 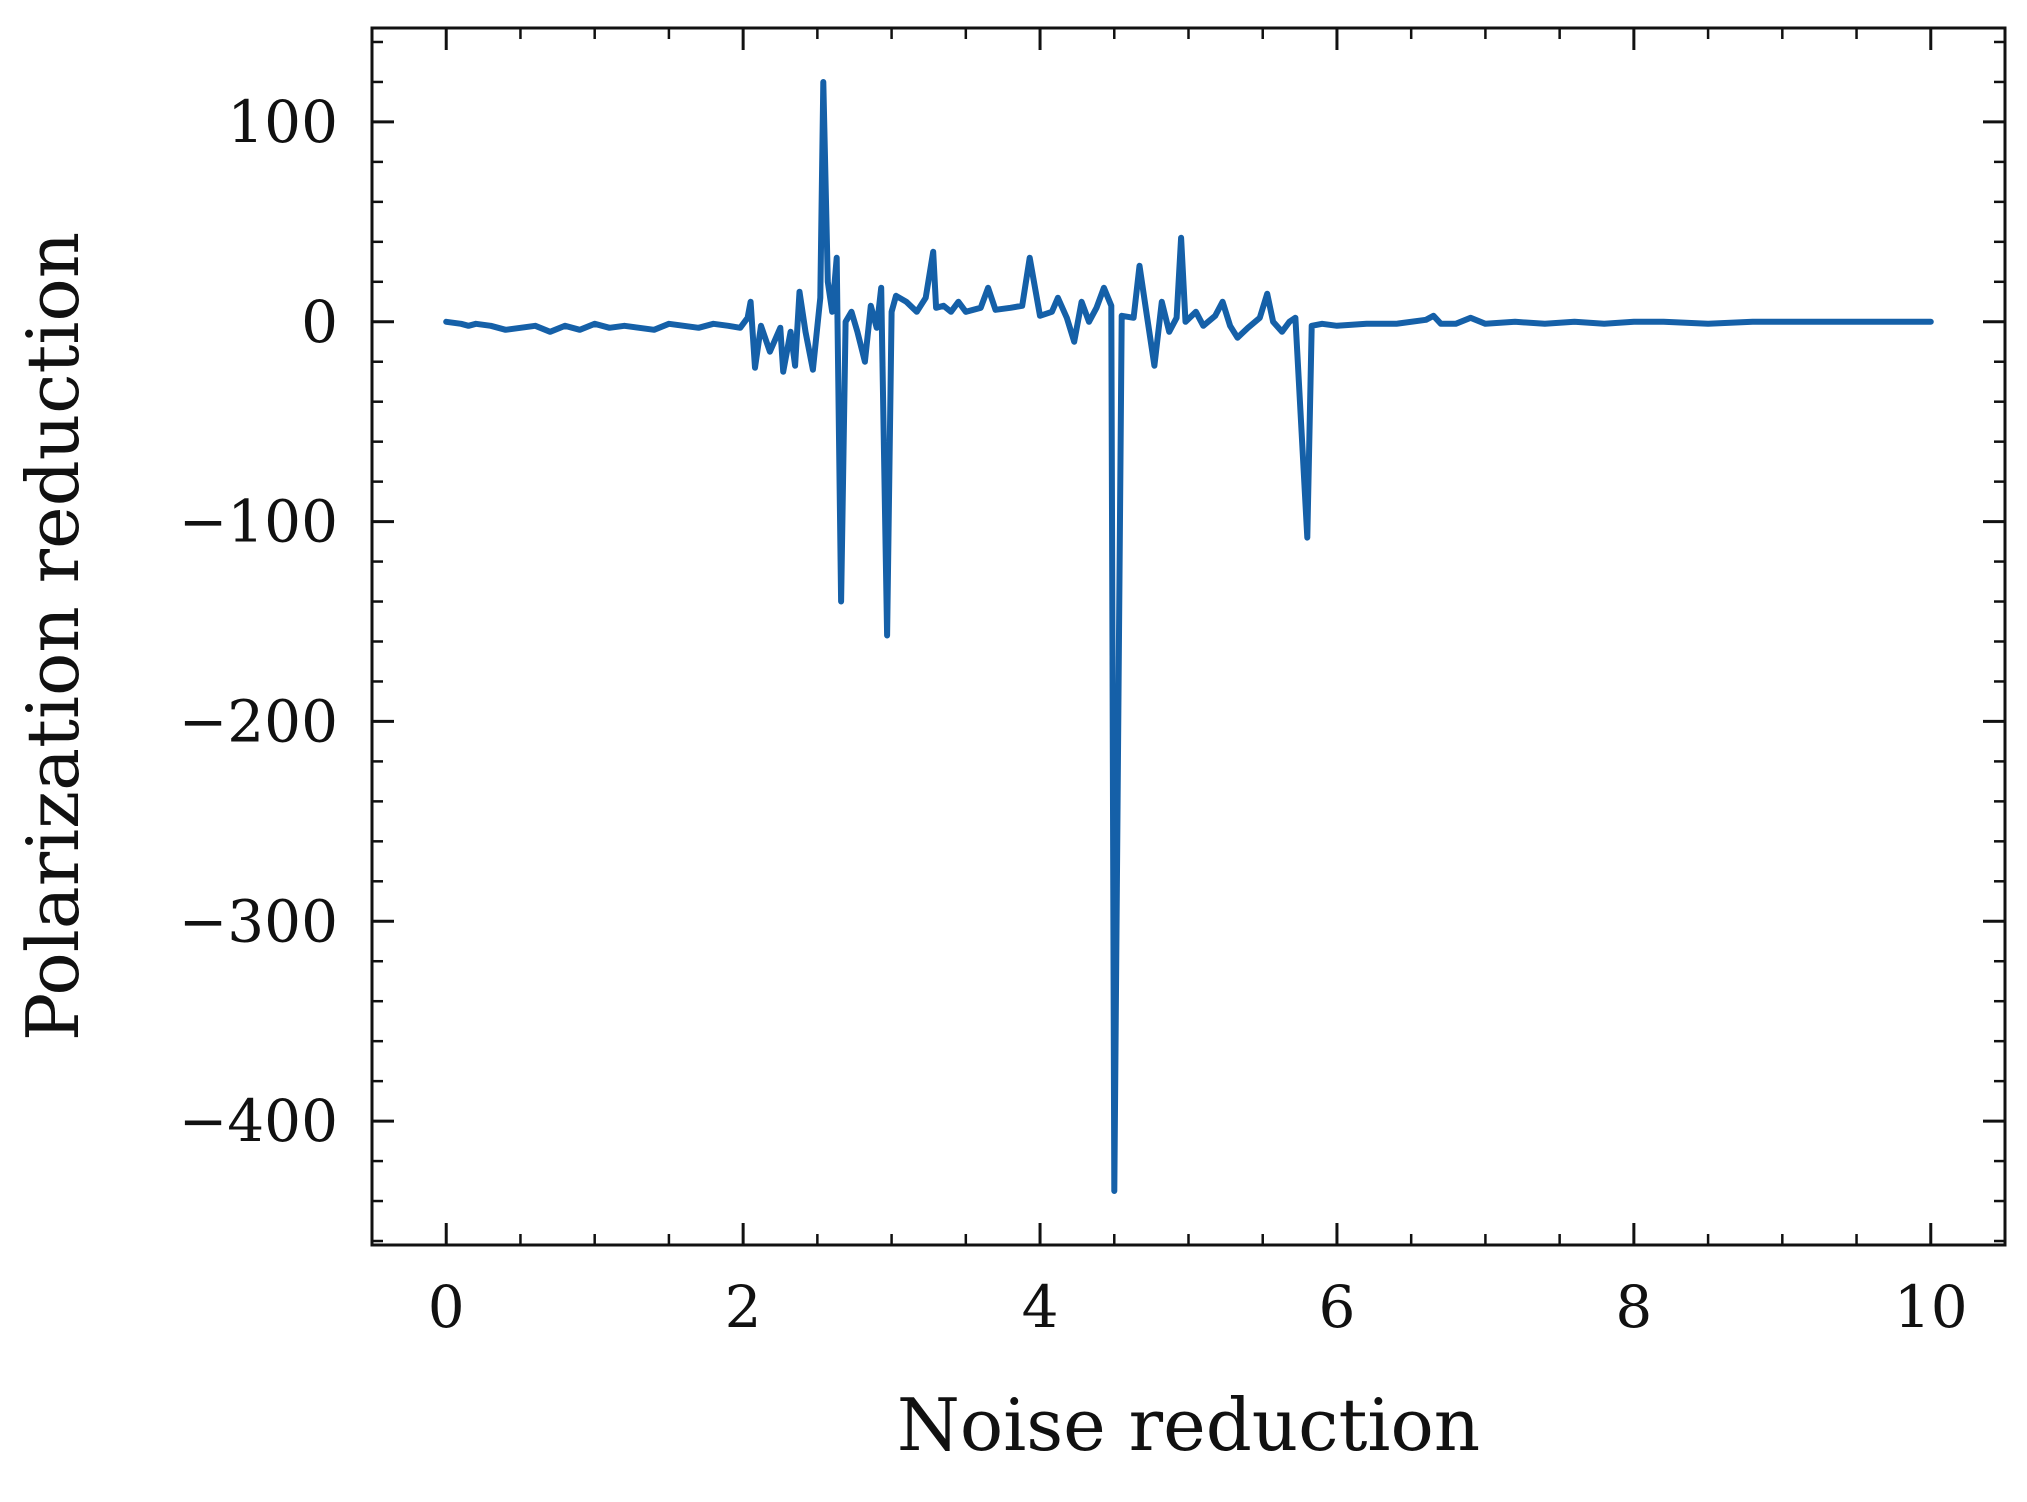 What do you see at coordinates (258, 522) in the screenshot?
I see `y-tick-label: −100` at bounding box center [258, 522].